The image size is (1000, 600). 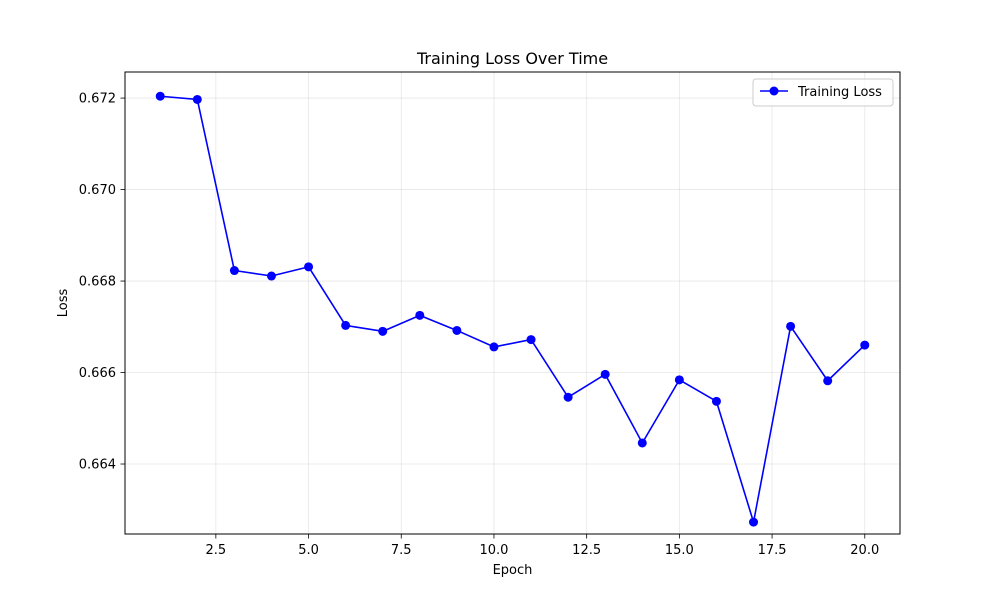 What do you see at coordinates (679, 550) in the screenshot?
I see `x-tick-label: 15.0` at bounding box center [679, 550].